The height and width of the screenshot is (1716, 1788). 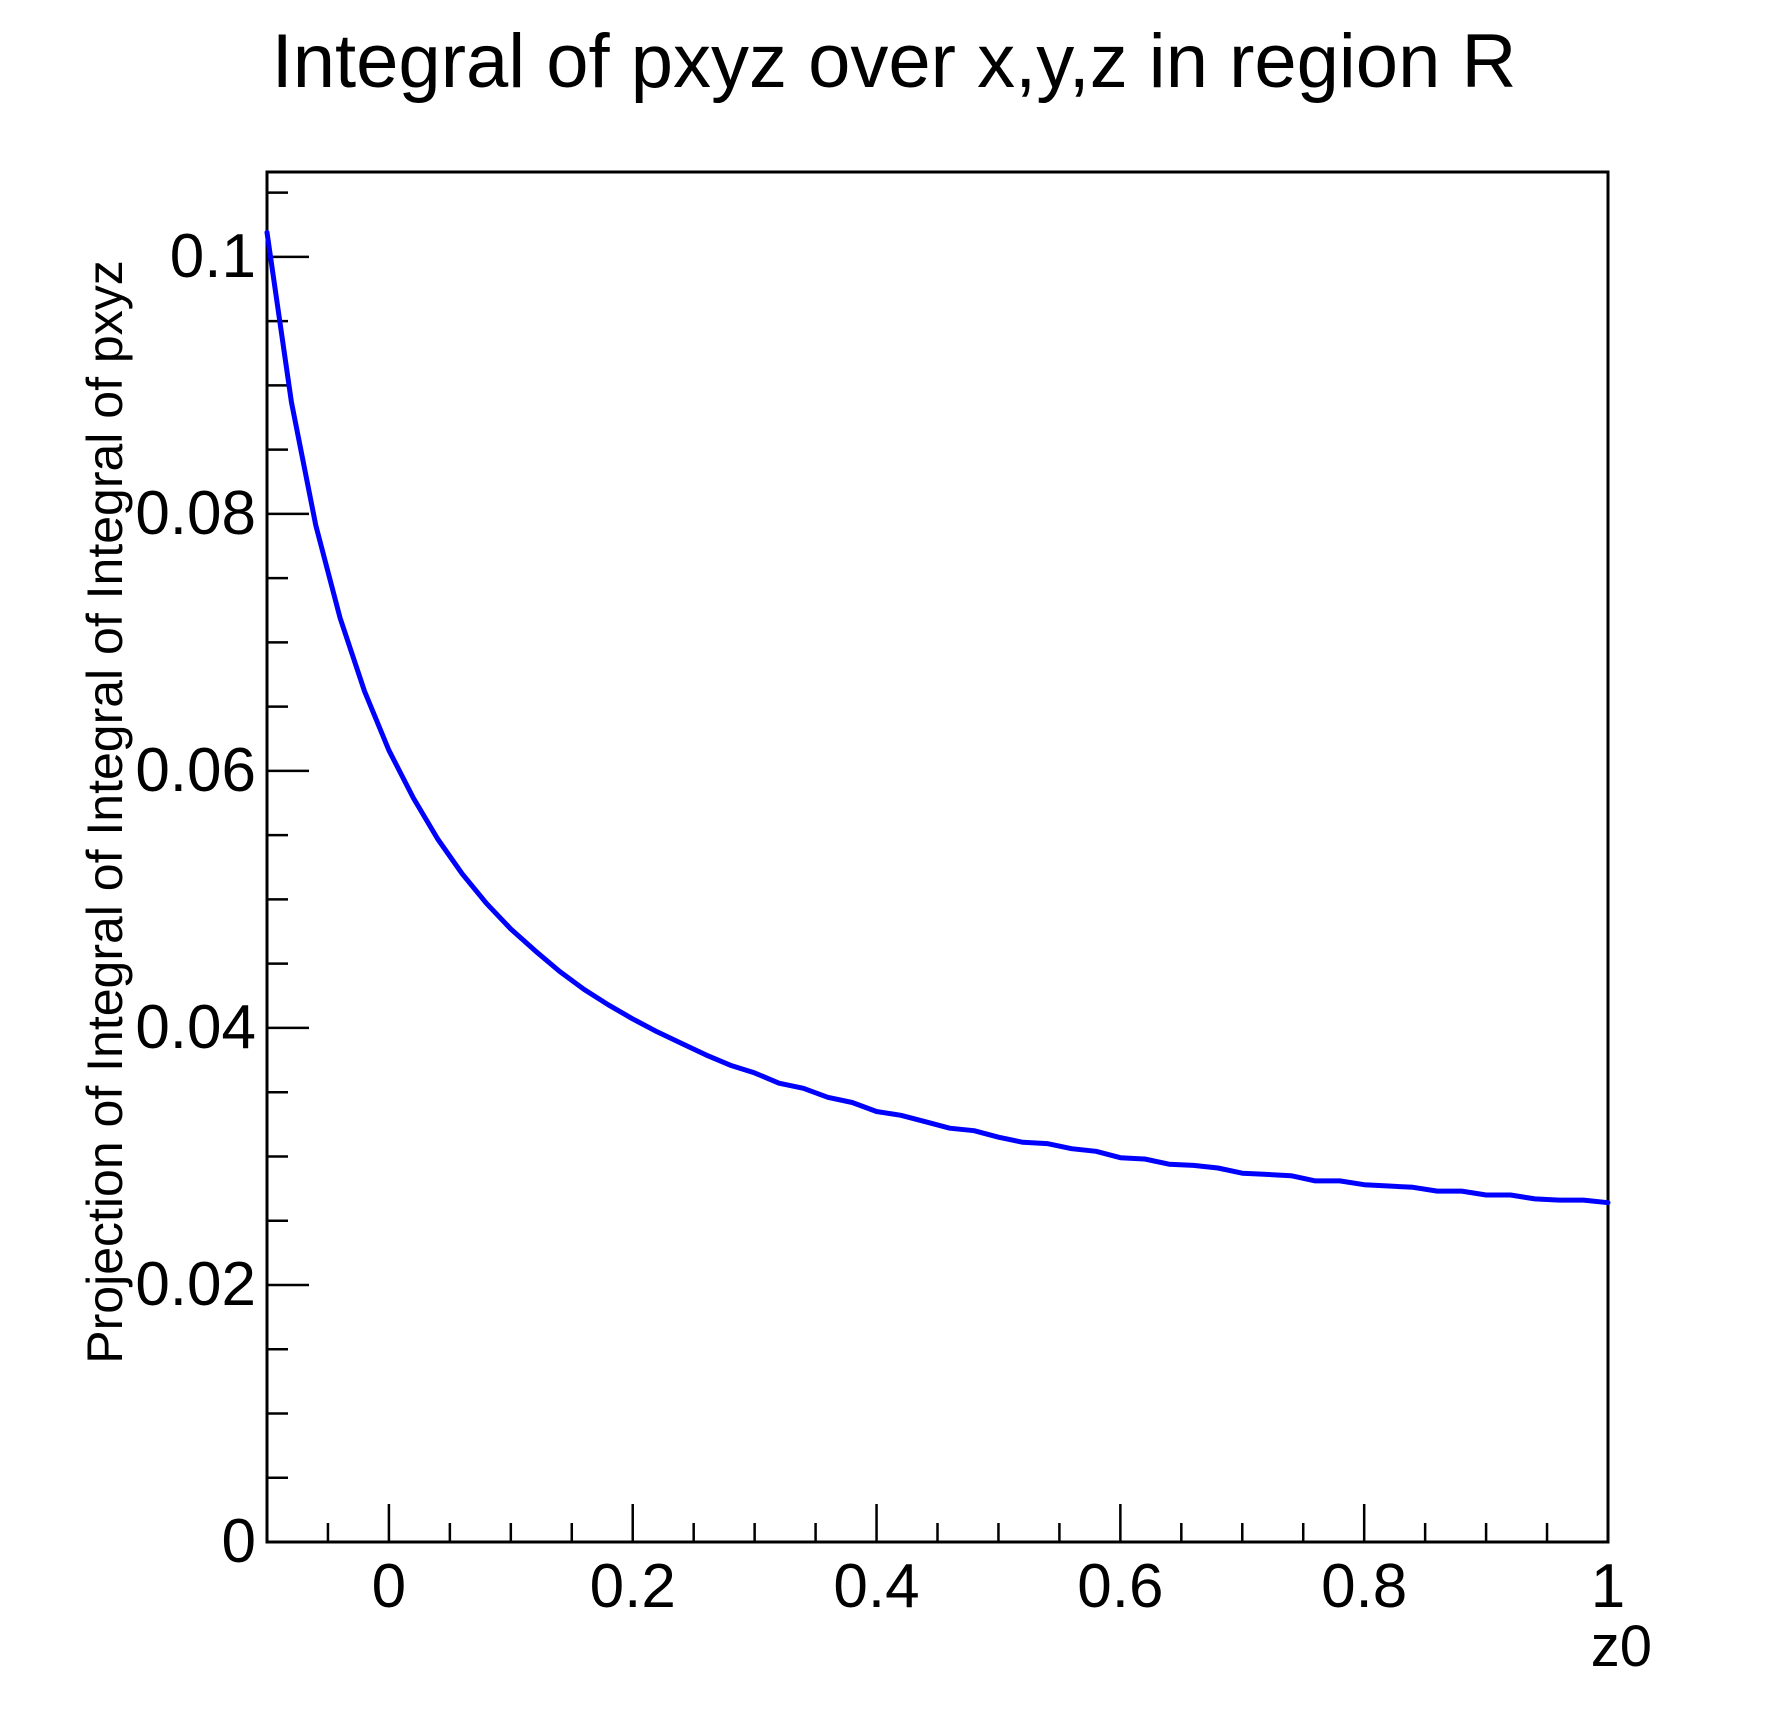 What do you see at coordinates (212, 256) in the screenshot?
I see `y-tick-label: 0.1` at bounding box center [212, 256].